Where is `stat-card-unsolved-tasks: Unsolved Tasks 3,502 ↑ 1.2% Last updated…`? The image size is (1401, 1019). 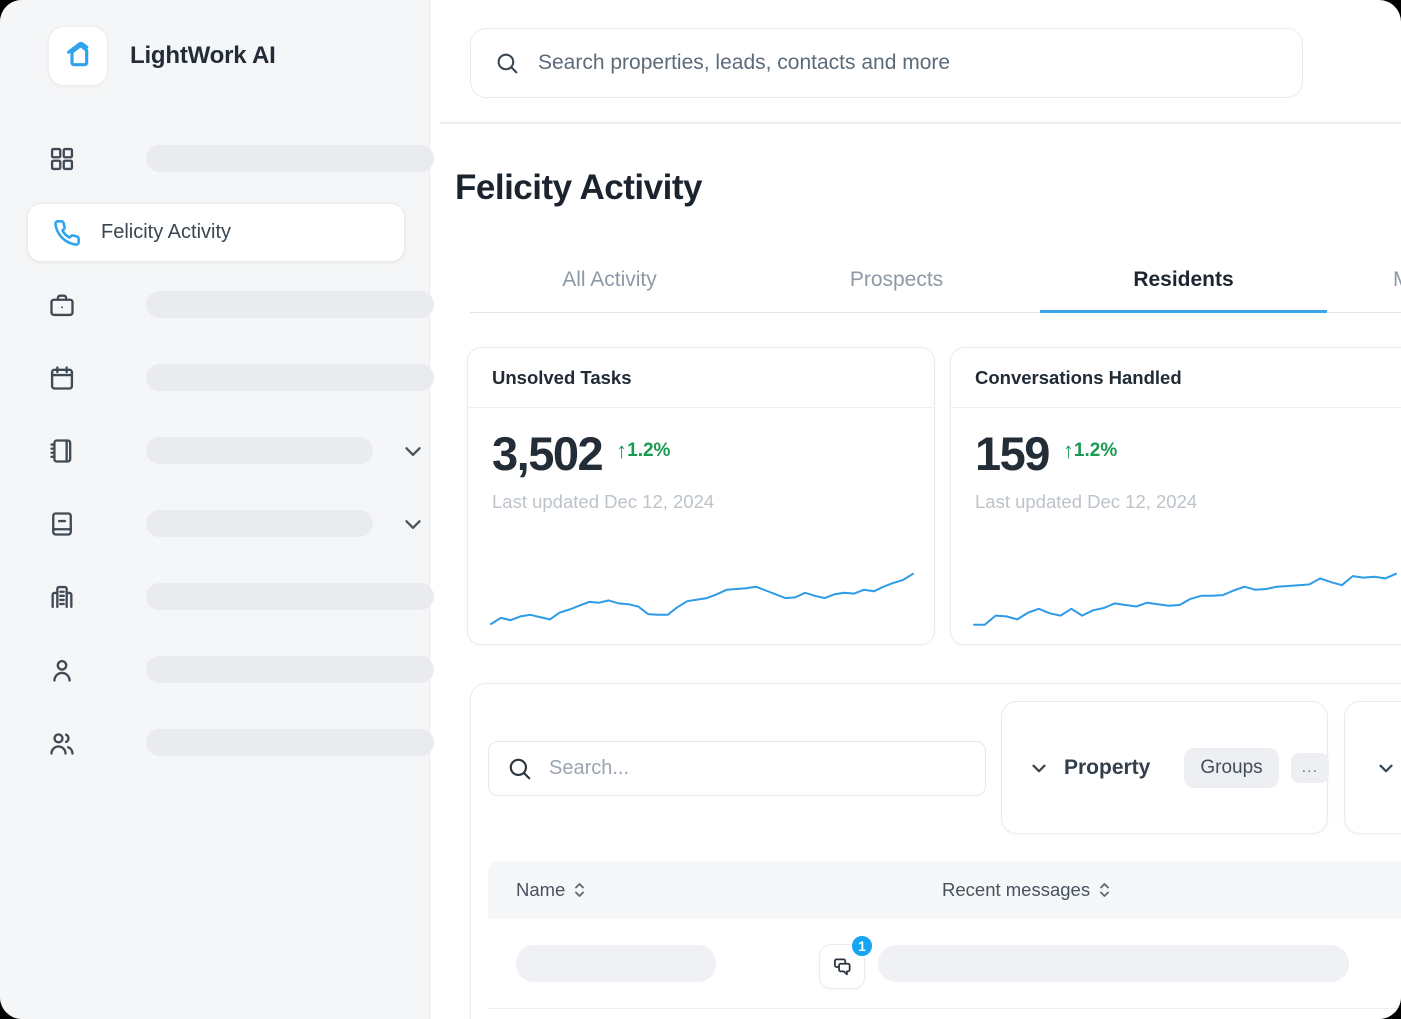
stat-card-unsolved-tasks: Unsolved Tasks 3,502 ↑ 1.2% Last updated… is located at coordinates (701, 496).